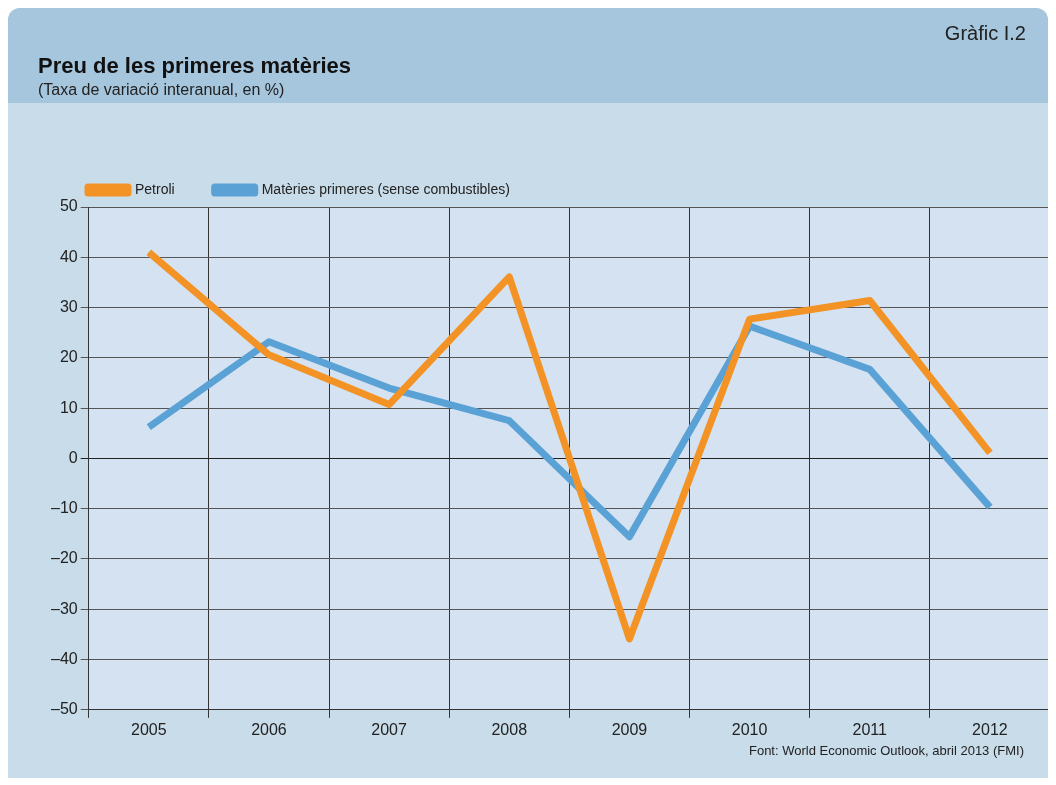  Describe the element at coordinates (985, 33) in the screenshot. I see `text: Gràfic I.2` at that location.